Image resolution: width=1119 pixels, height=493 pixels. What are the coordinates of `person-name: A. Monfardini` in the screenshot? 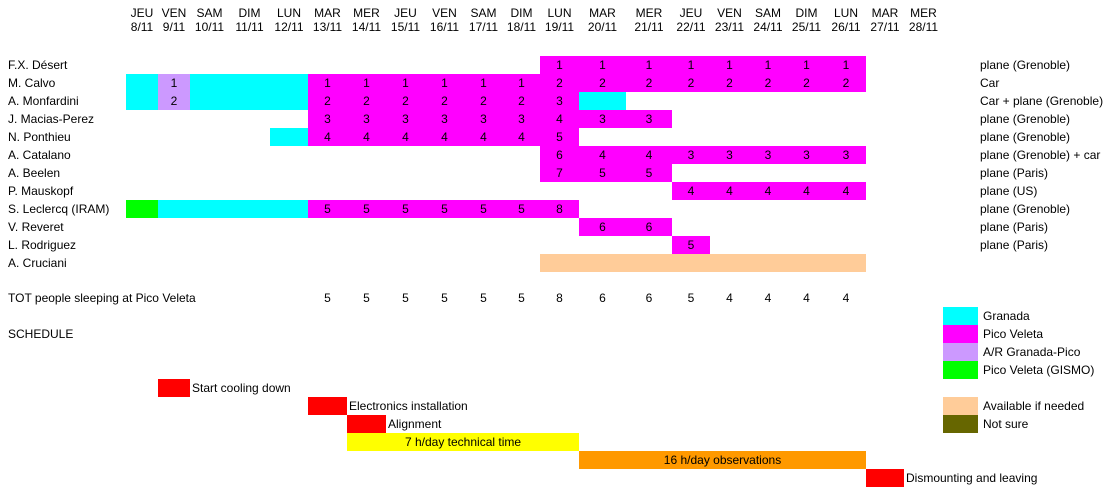 It's located at (43, 101).